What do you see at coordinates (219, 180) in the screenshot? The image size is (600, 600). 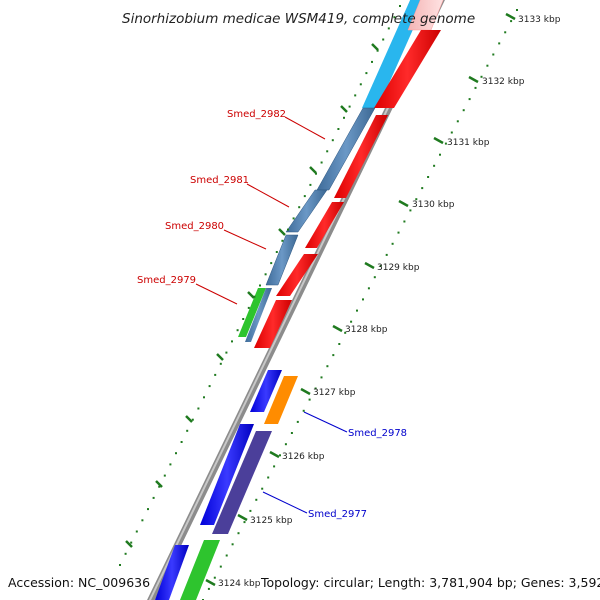 I see `gene-label-smed-2981: Smed_2981` at bounding box center [219, 180].